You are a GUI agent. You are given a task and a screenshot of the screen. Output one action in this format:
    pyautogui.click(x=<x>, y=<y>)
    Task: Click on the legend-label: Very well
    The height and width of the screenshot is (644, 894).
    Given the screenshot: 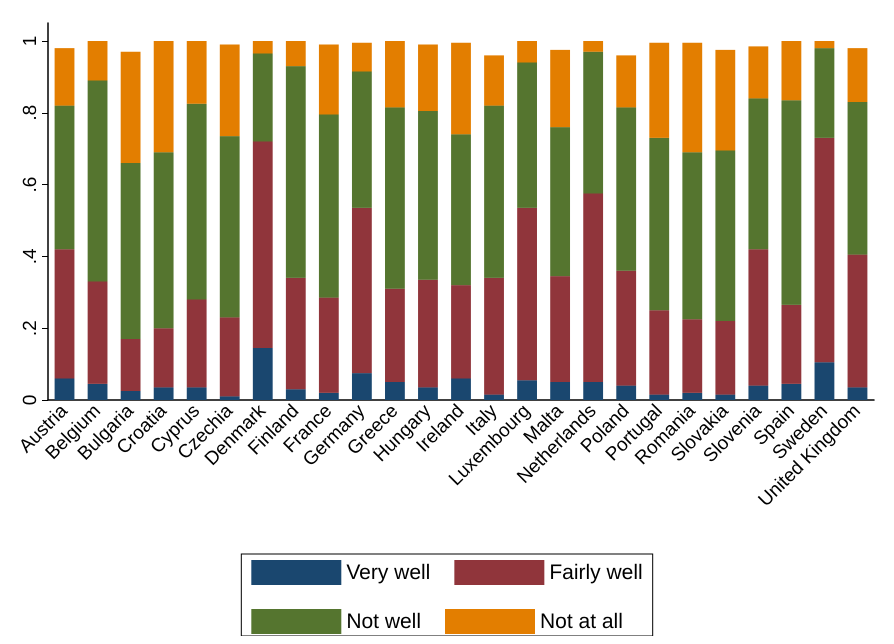 What is the action you would take?
    pyautogui.click(x=388, y=572)
    